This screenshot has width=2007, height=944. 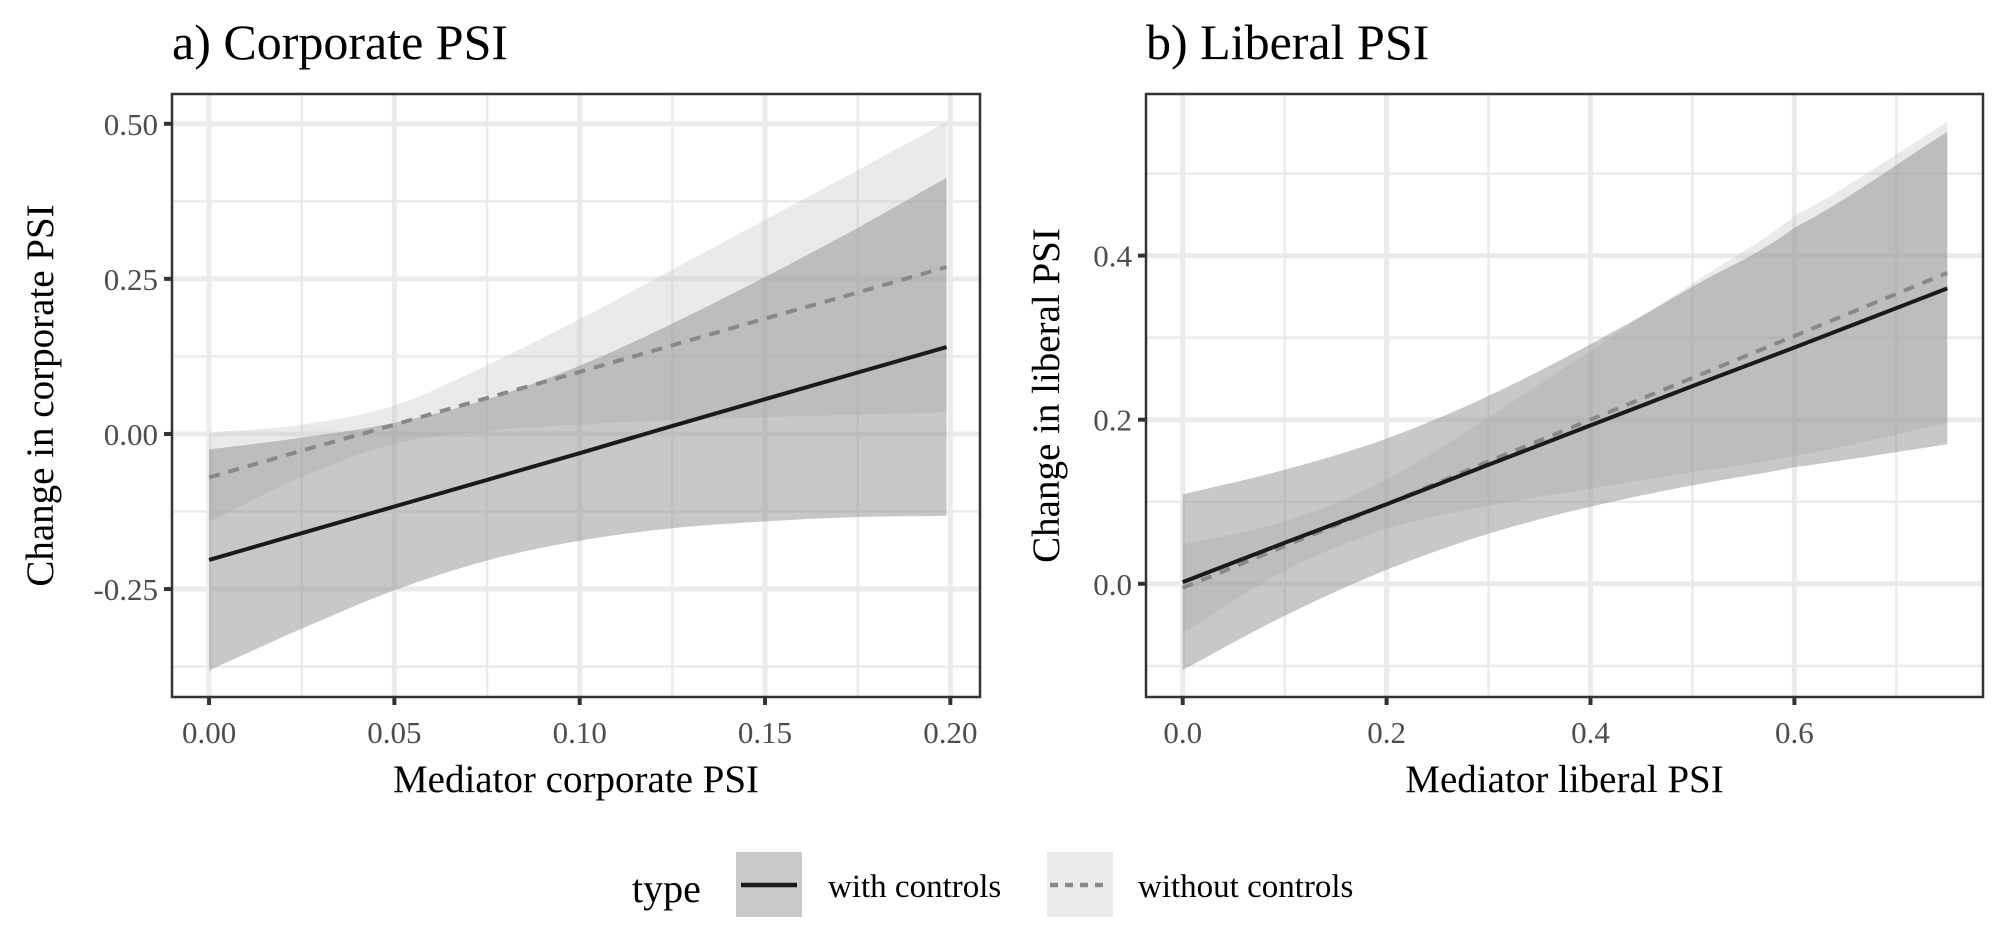 I want to click on x-axis-title: Mediator liberal PSI, so click(x=1564, y=779).